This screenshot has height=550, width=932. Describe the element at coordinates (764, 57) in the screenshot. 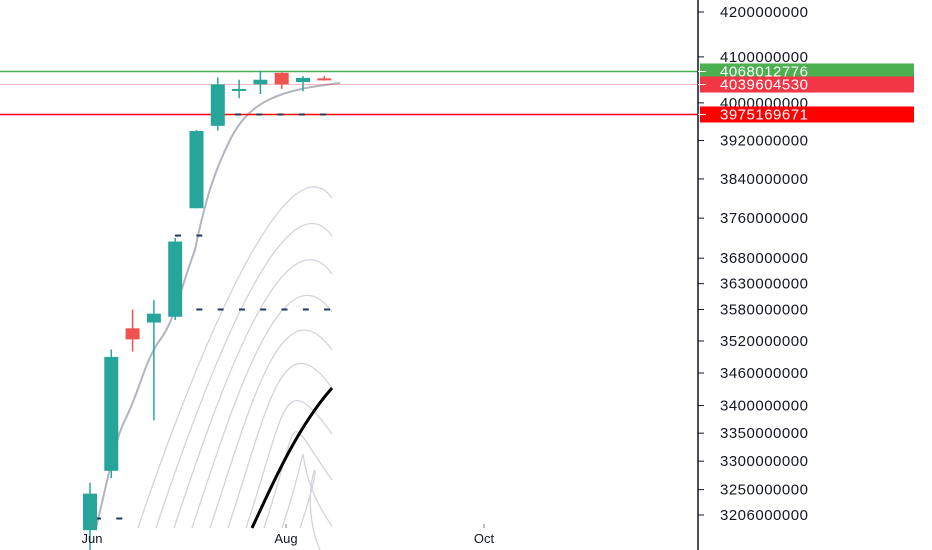

I see `y-tick-label: 4100000000` at that location.